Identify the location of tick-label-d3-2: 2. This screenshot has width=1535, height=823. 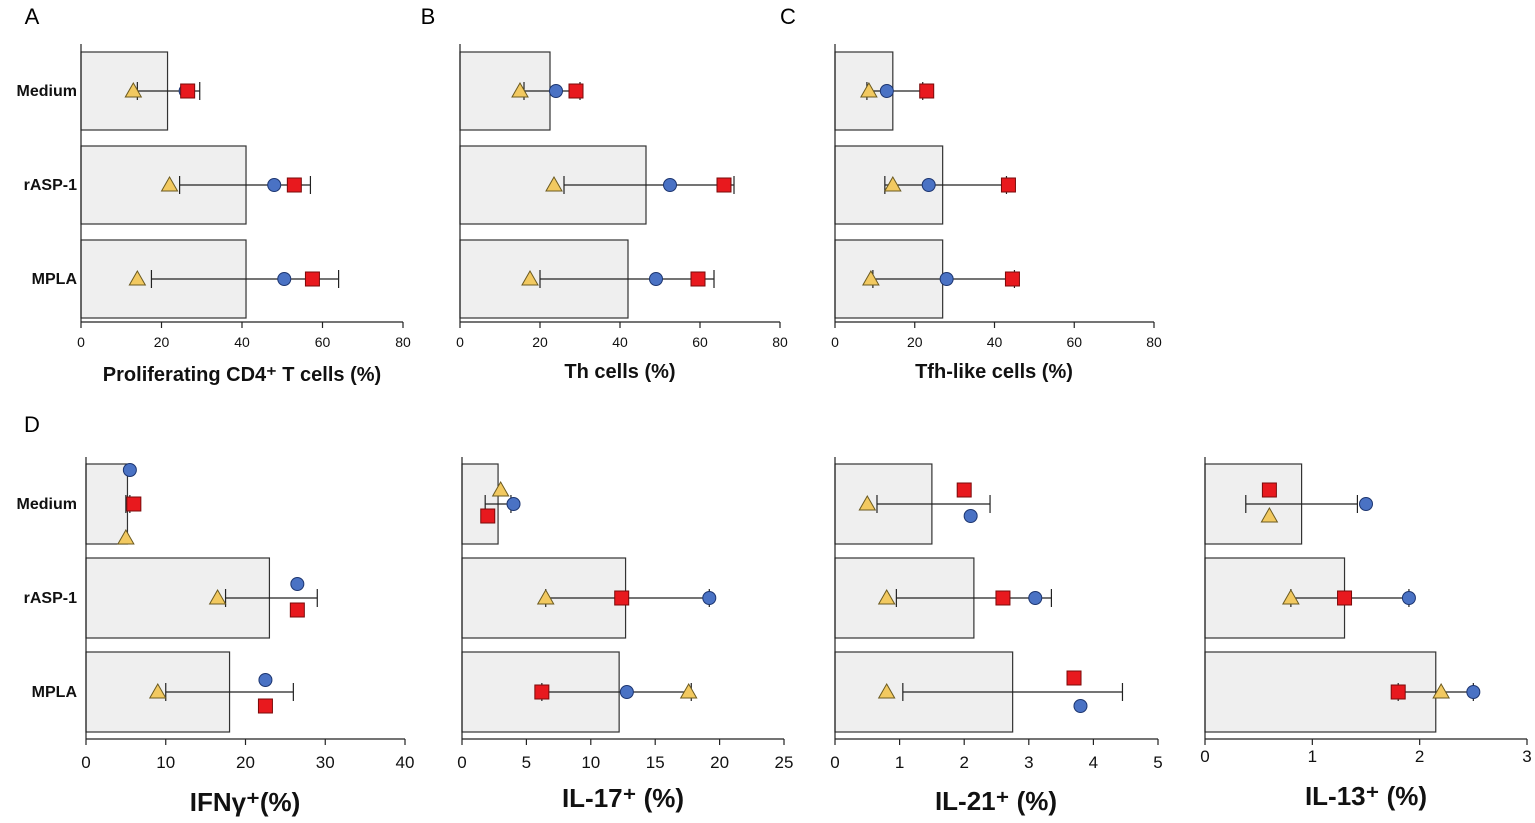
(963, 762).